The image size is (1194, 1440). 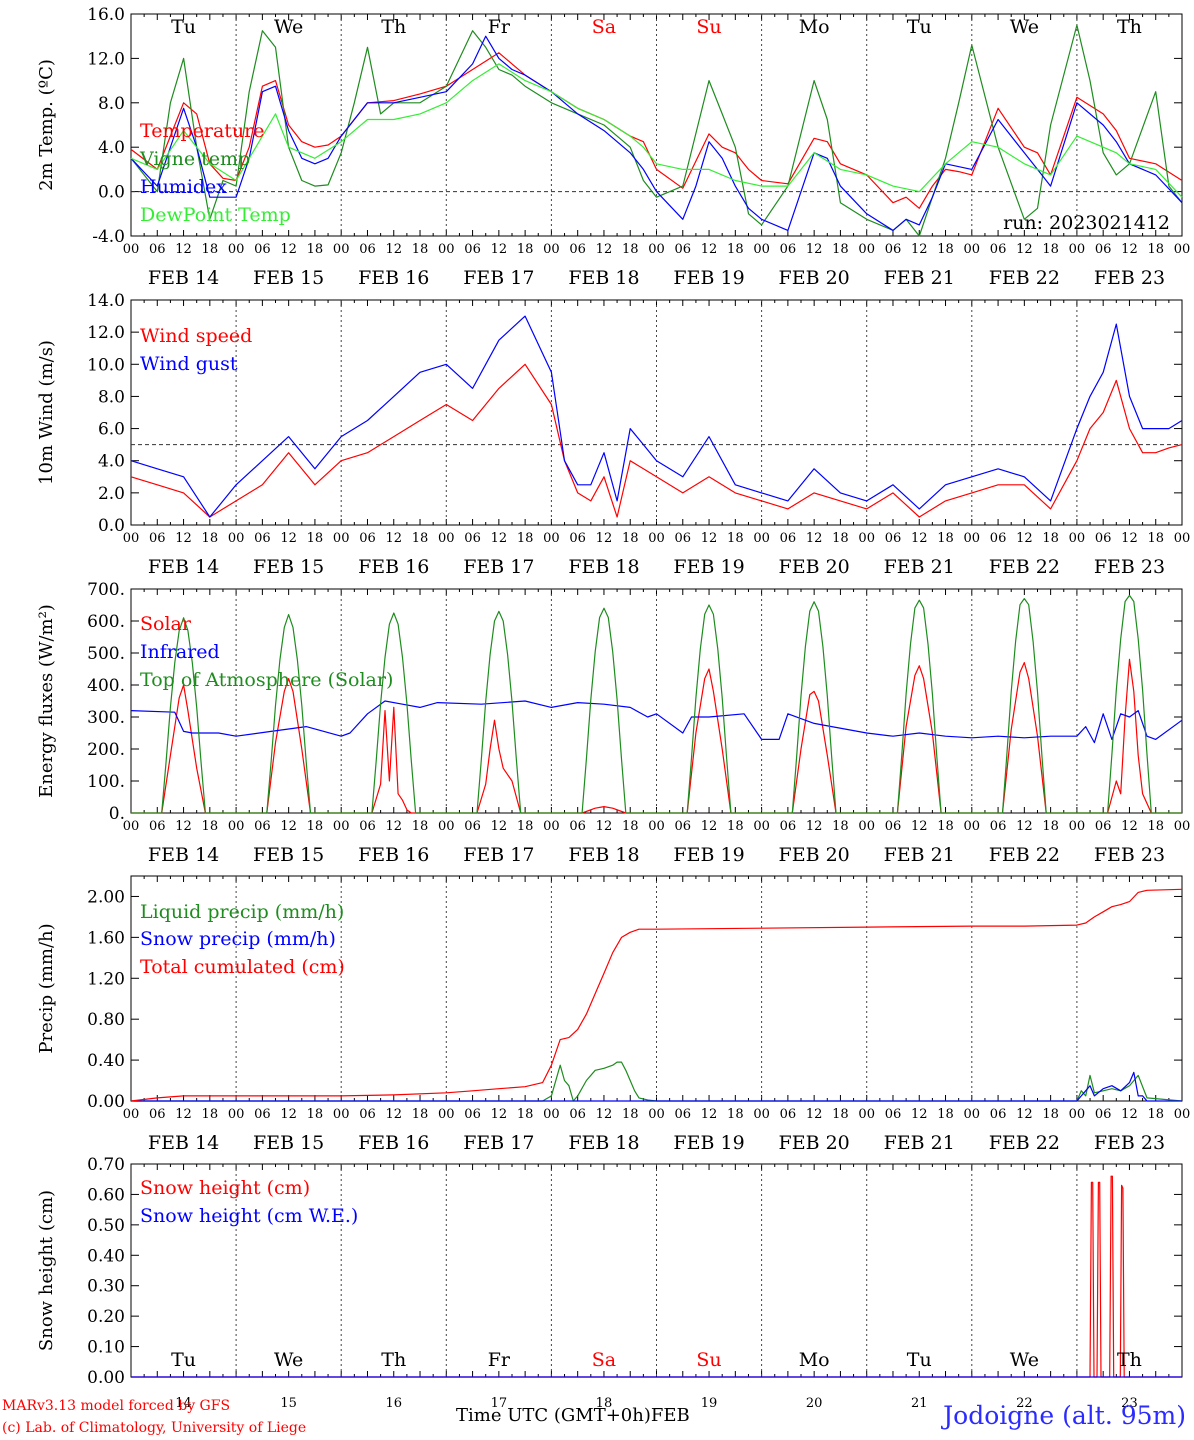 What do you see at coordinates (1129, 1143) in the screenshot?
I see `date-label: FEB 23` at bounding box center [1129, 1143].